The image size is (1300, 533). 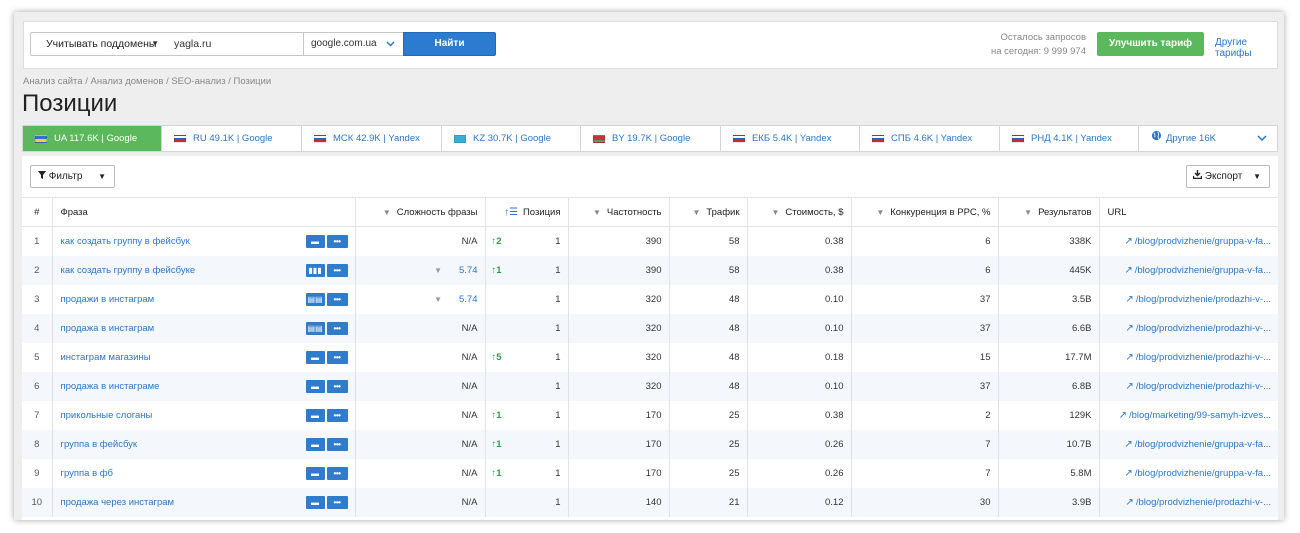 I want to click on column-header-position: ↑☰ Позиция, so click(x=527, y=212).